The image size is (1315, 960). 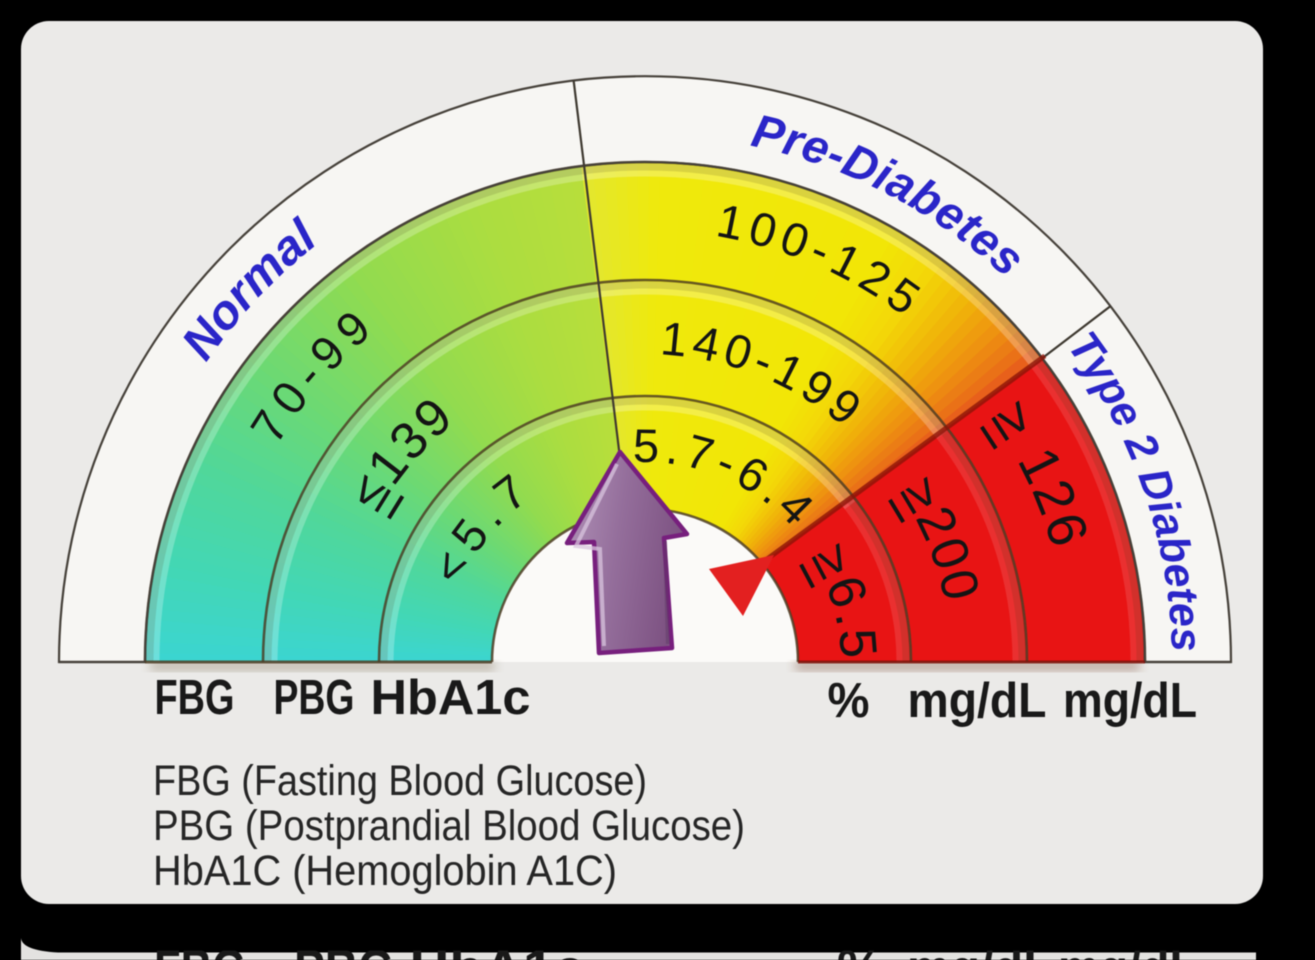 What do you see at coordinates (449, 826) in the screenshot?
I see `svg-text:PBG (Postprandial Blood Glucos: PBG (Postprandial Blood Glucose)` at bounding box center [449, 826].